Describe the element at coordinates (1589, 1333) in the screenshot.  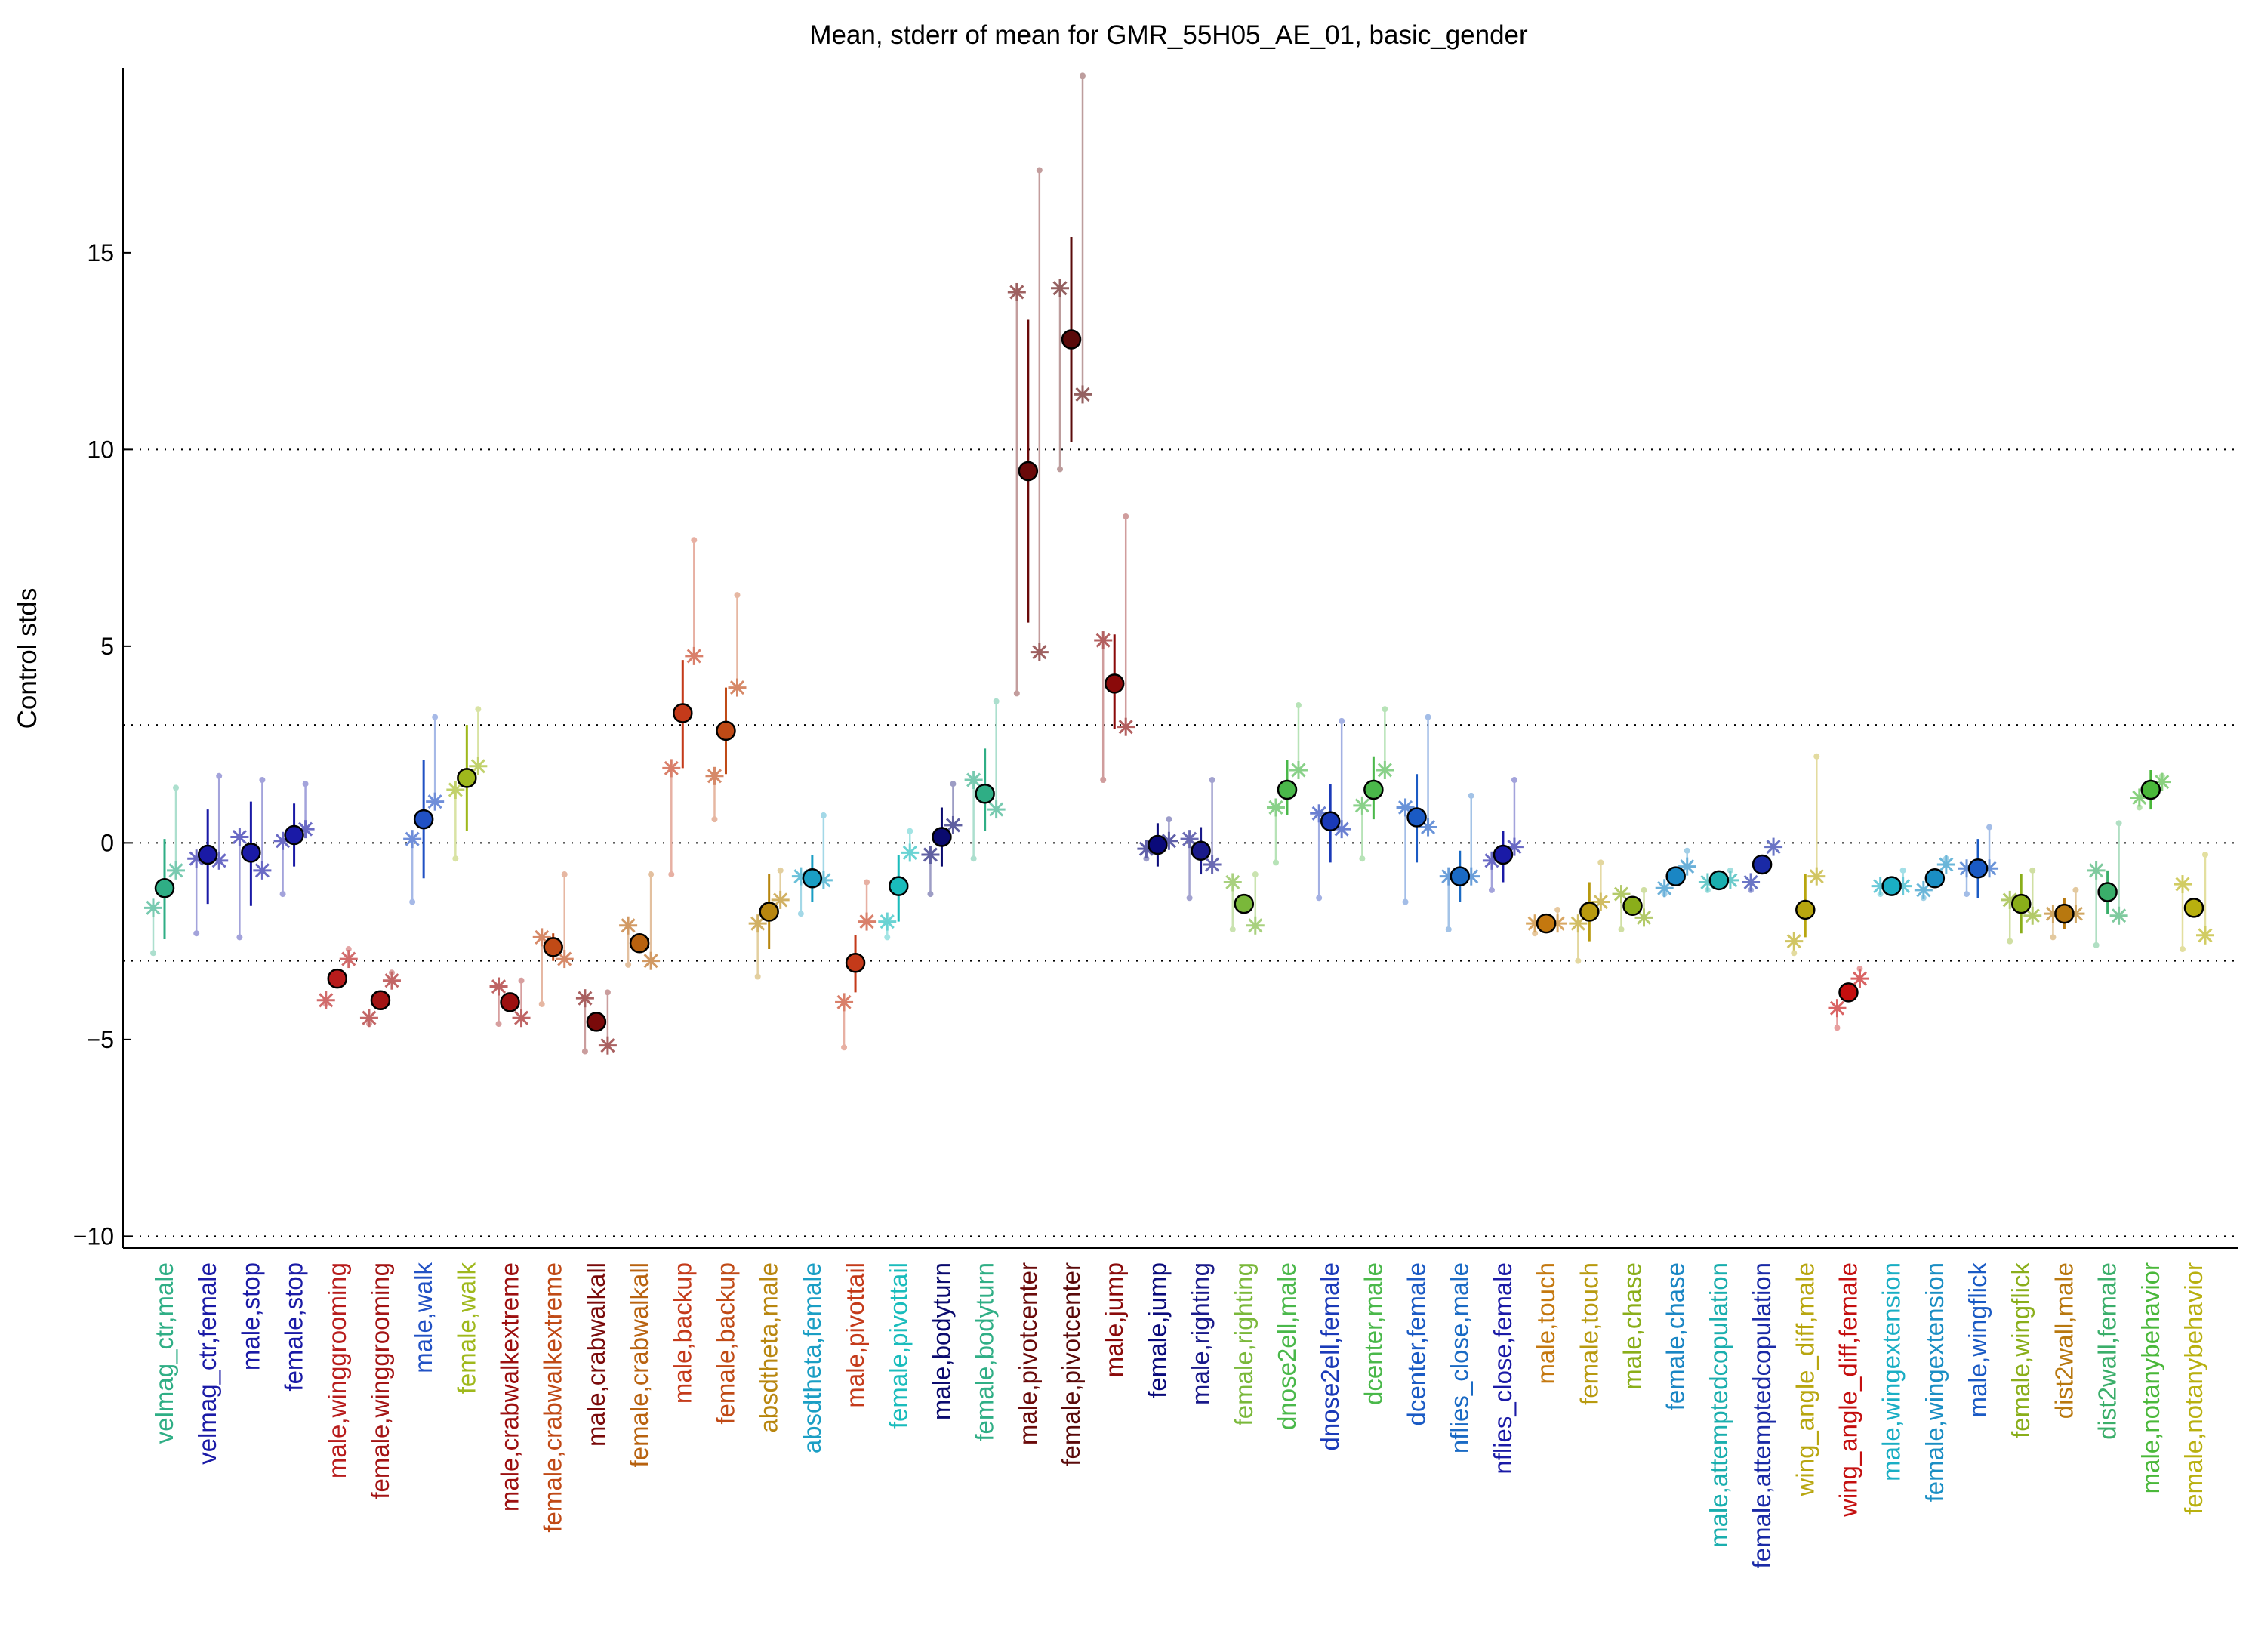
I see `x-tick-label: female,touch` at that location.